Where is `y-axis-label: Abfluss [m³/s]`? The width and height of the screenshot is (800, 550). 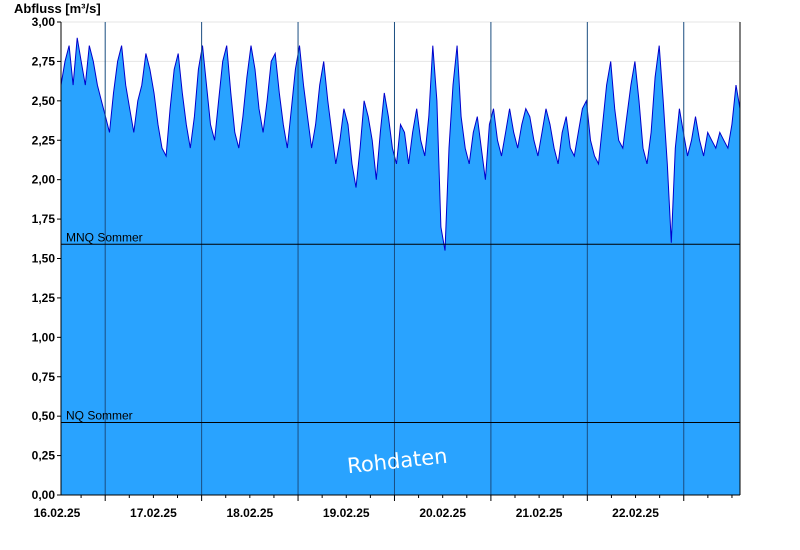 y-axis-label: Abfluss [m³/s] is located at coordinates (57, 8).